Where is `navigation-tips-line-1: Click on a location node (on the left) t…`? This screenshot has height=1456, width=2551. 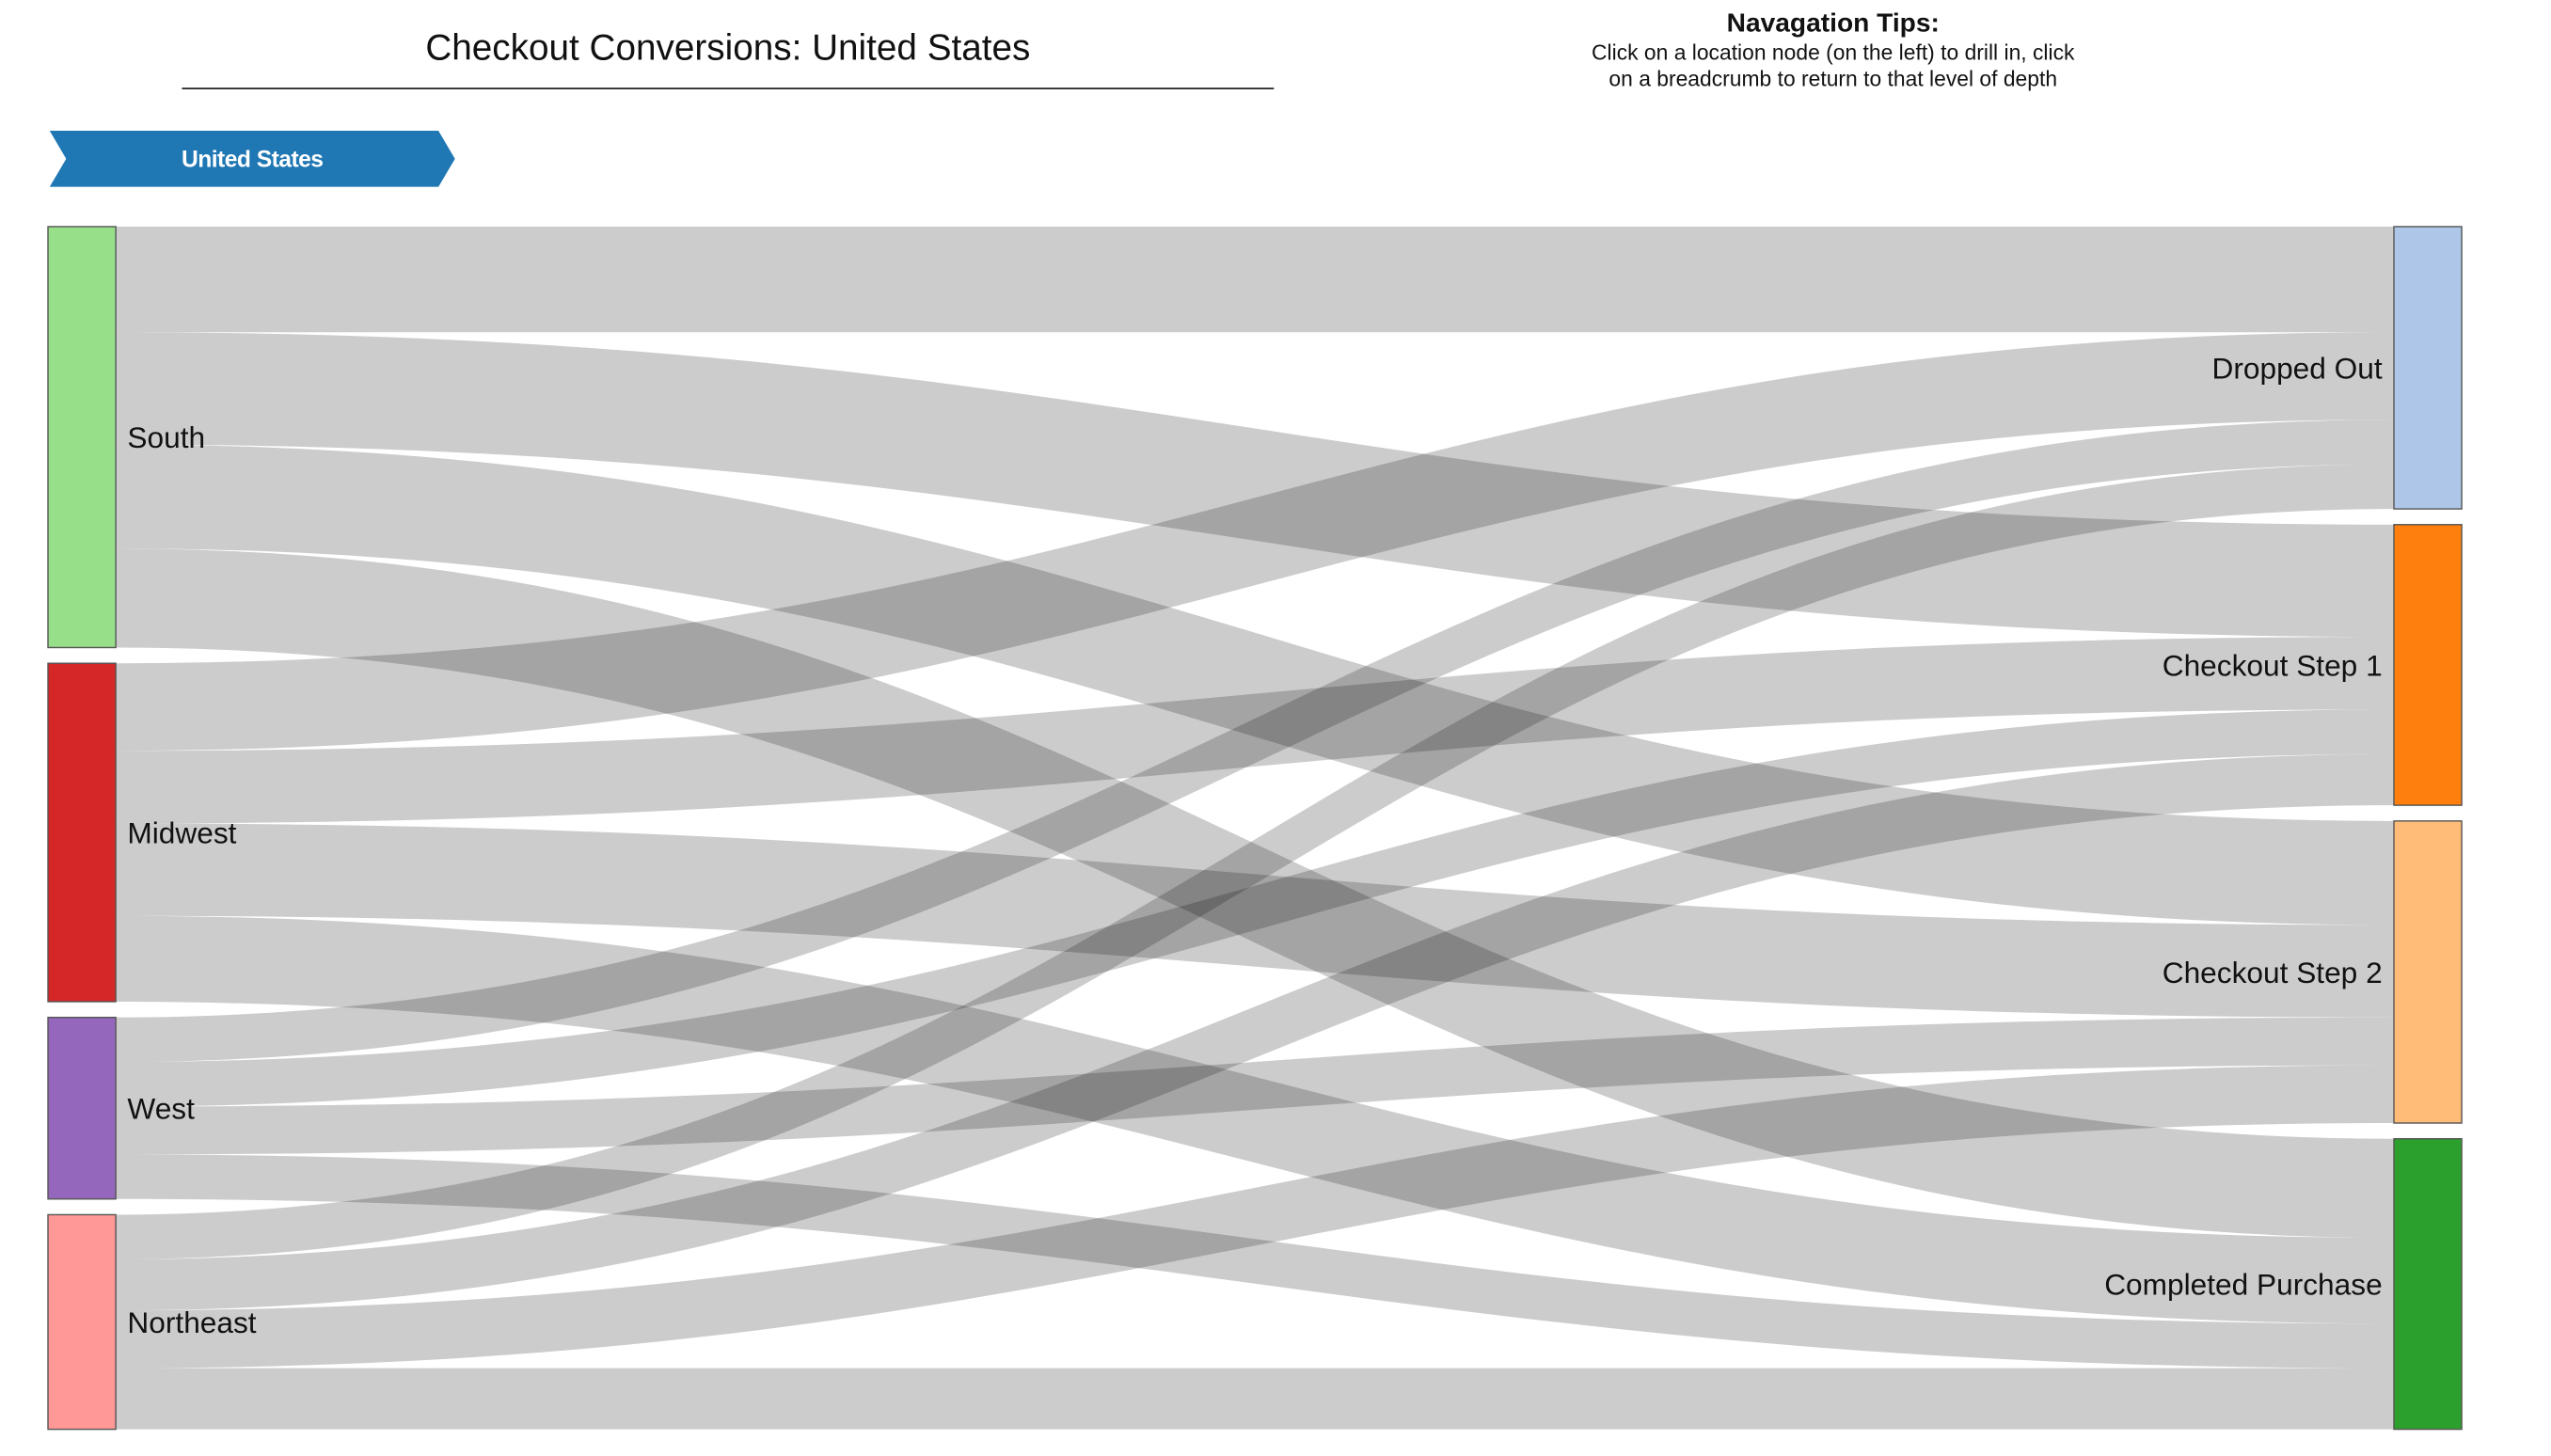 navigation-tips-line-1: Click on a location node (on the left) t… is located at coordinates (1833, 52).